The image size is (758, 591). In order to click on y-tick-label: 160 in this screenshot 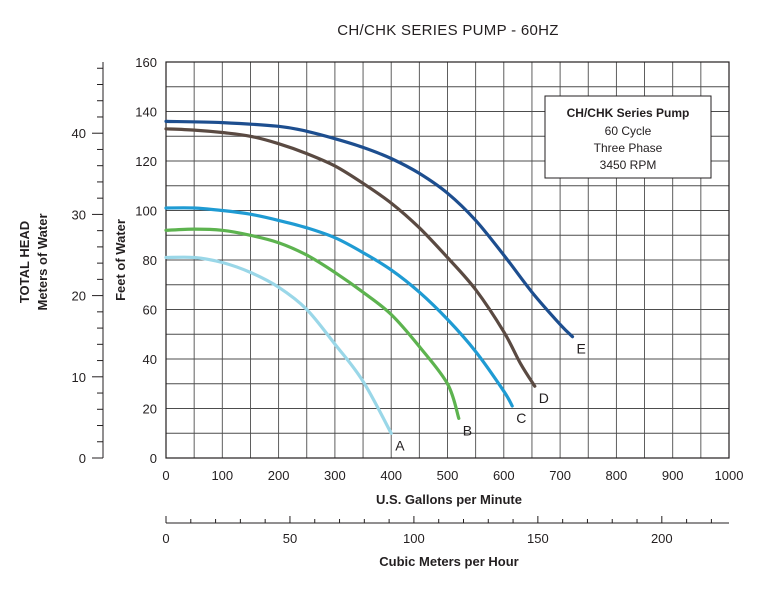, I will do `click(146, 62)`.